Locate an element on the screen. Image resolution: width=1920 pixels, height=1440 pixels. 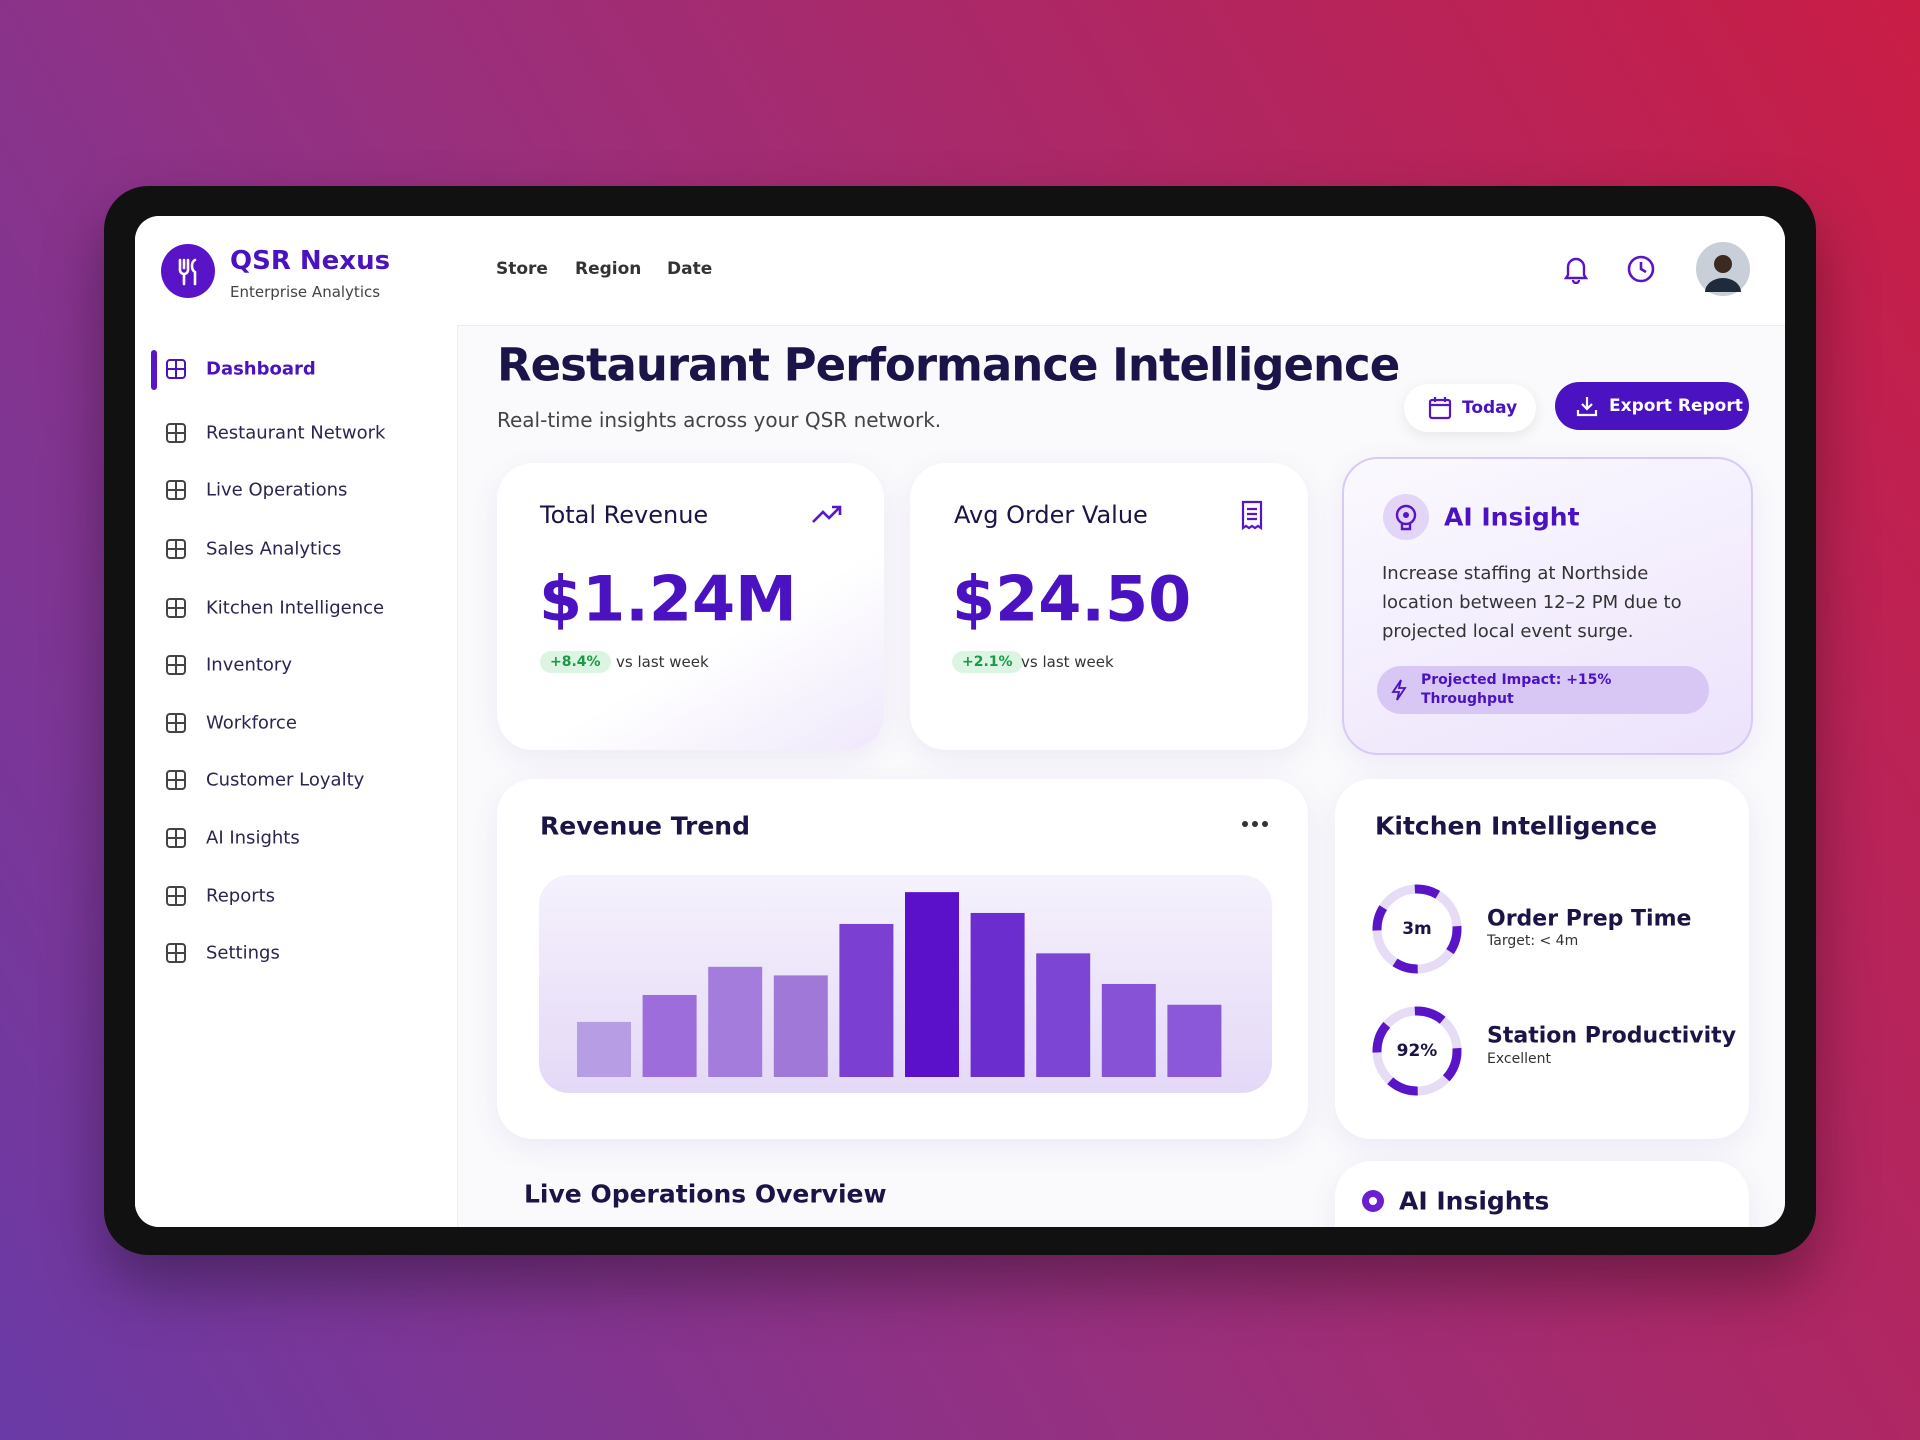
today-button: Today is located at coordinates (1470, 408).